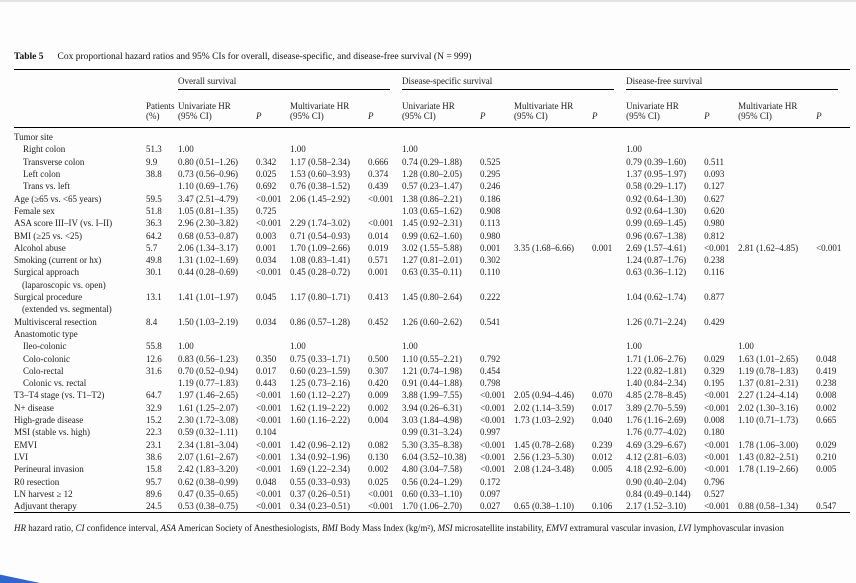 Image resolution: width=856 pixels, height=583 pixels. Describe the element at coordinates (490, 235) in the screenshot. I see `p-value-cell: 0.980` at that location.